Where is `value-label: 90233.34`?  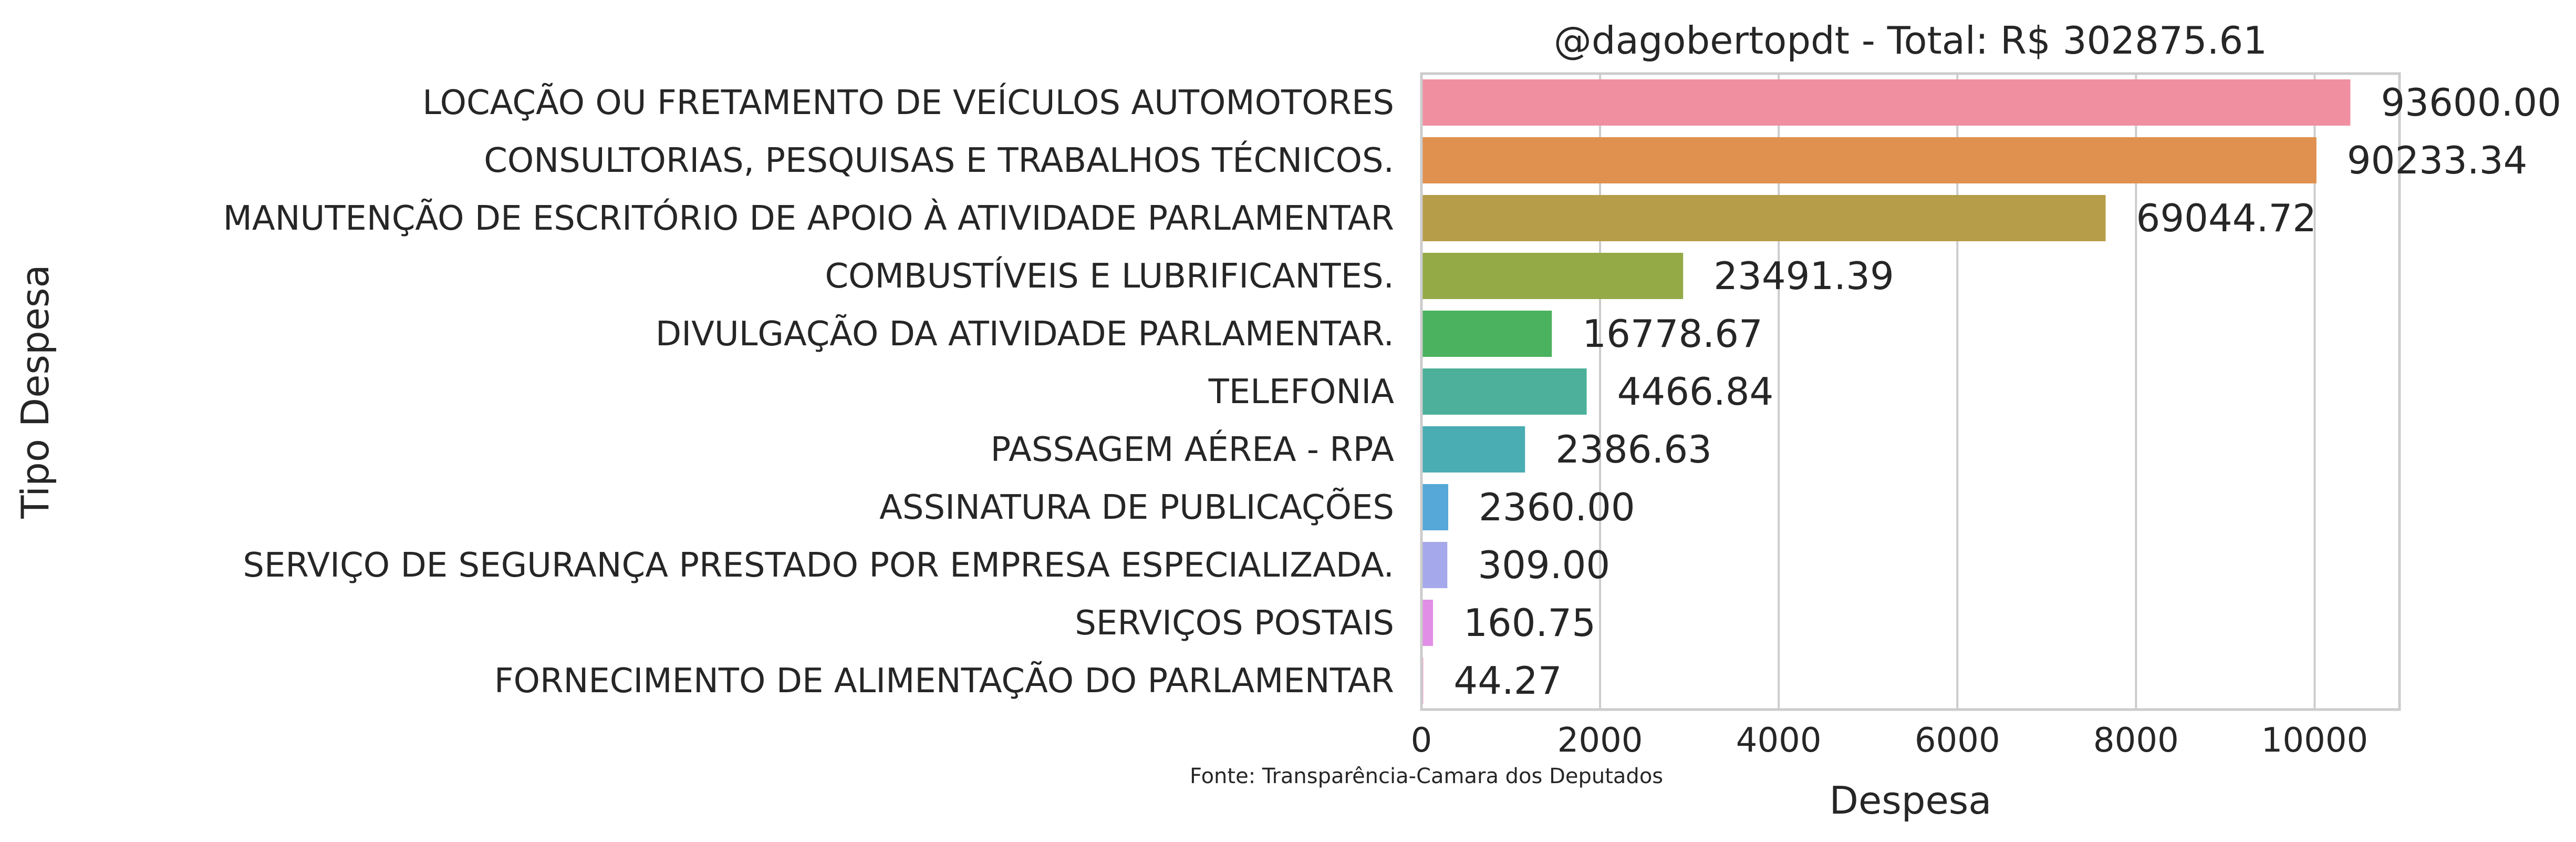 value-label: 90233.34 is located at coordinates (2437, 160).